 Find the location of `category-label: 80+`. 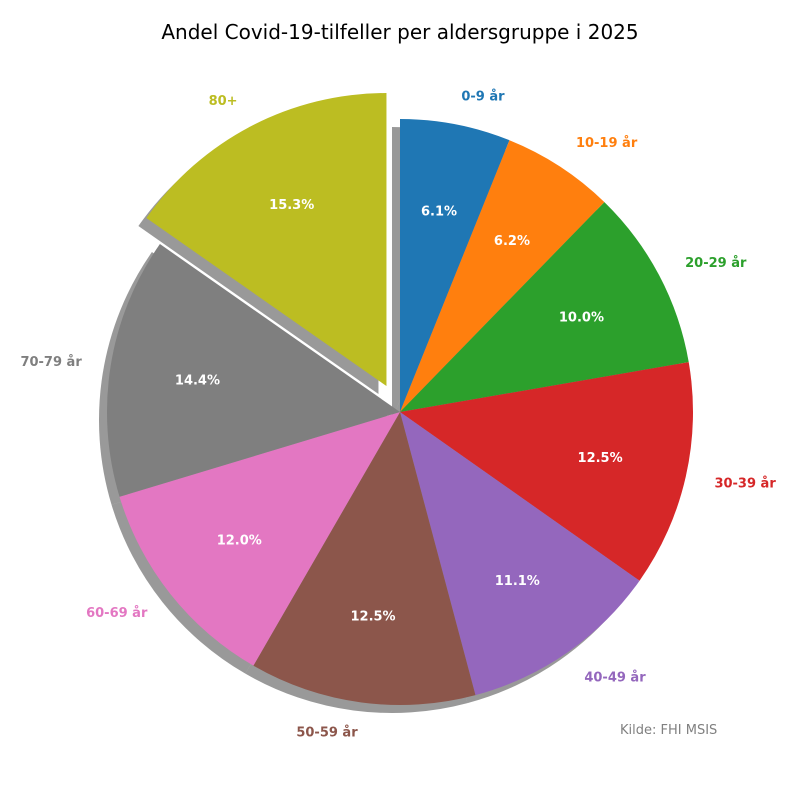

category-label: 80+ is located at coordinates (223, 101).